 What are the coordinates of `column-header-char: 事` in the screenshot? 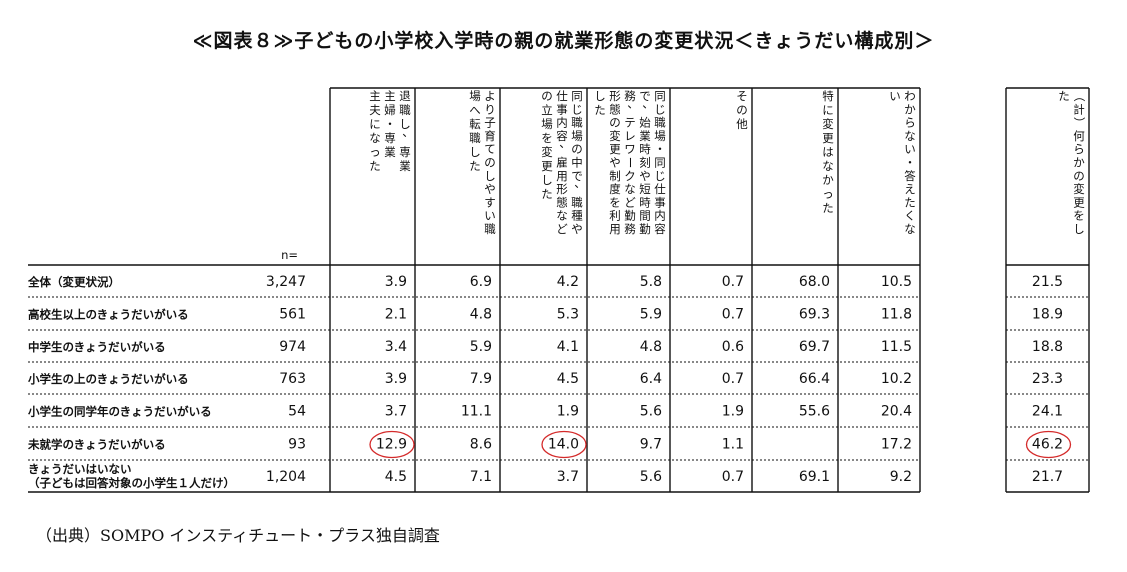 It's located at (660, 202).